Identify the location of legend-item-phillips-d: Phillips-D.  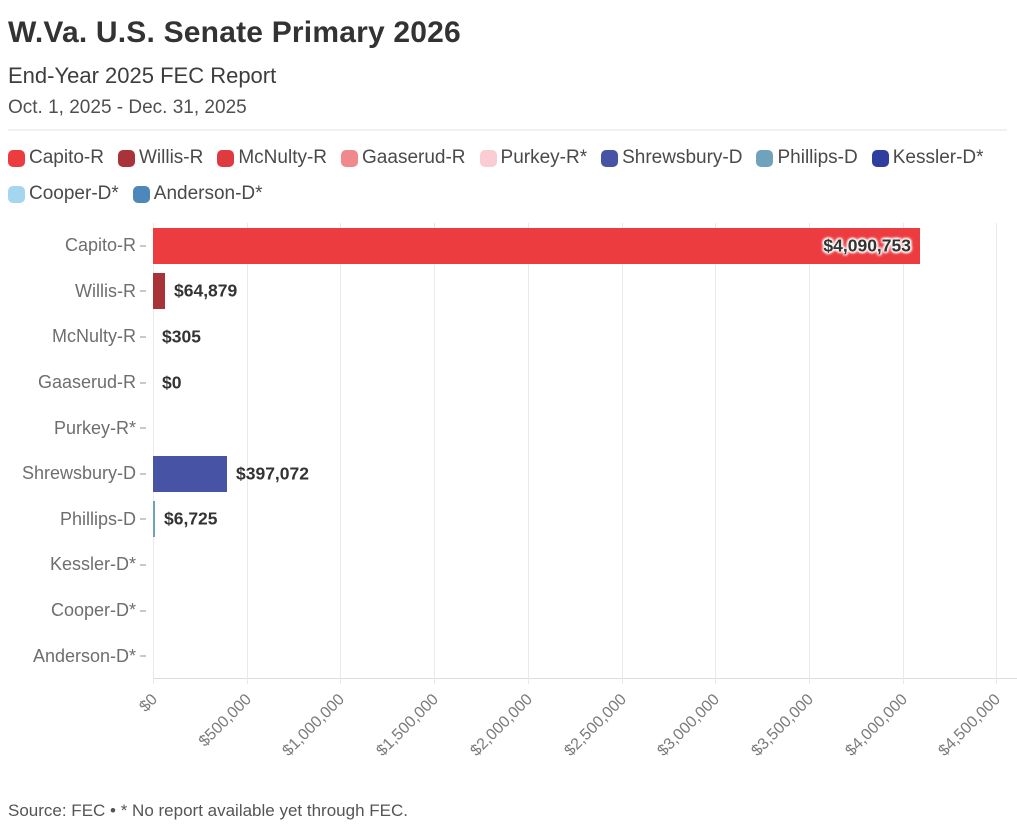
(807, 158).